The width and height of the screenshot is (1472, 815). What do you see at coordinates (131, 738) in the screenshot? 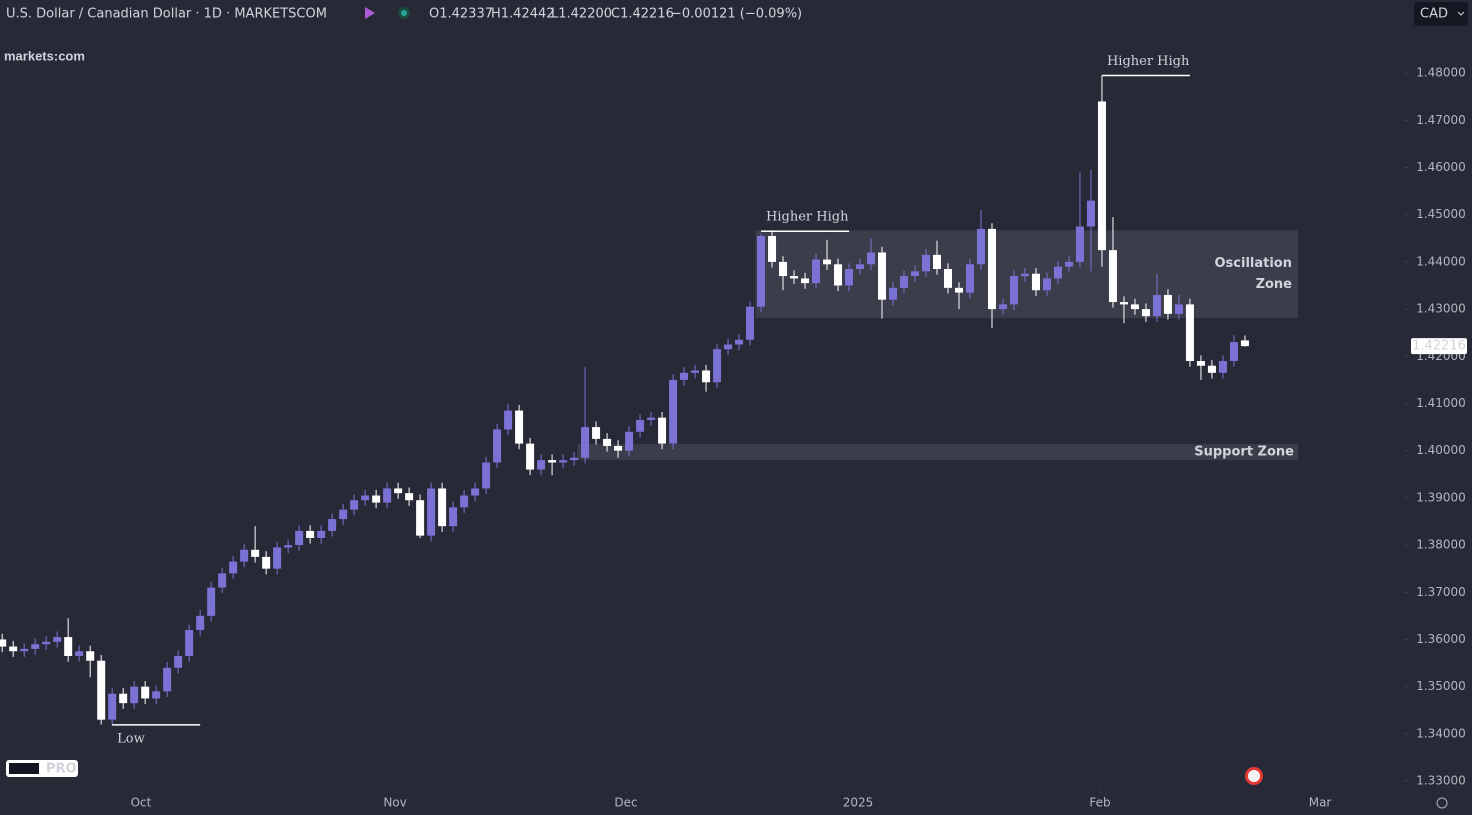
I see `annotation: Low` at bounding box center [131, 738].